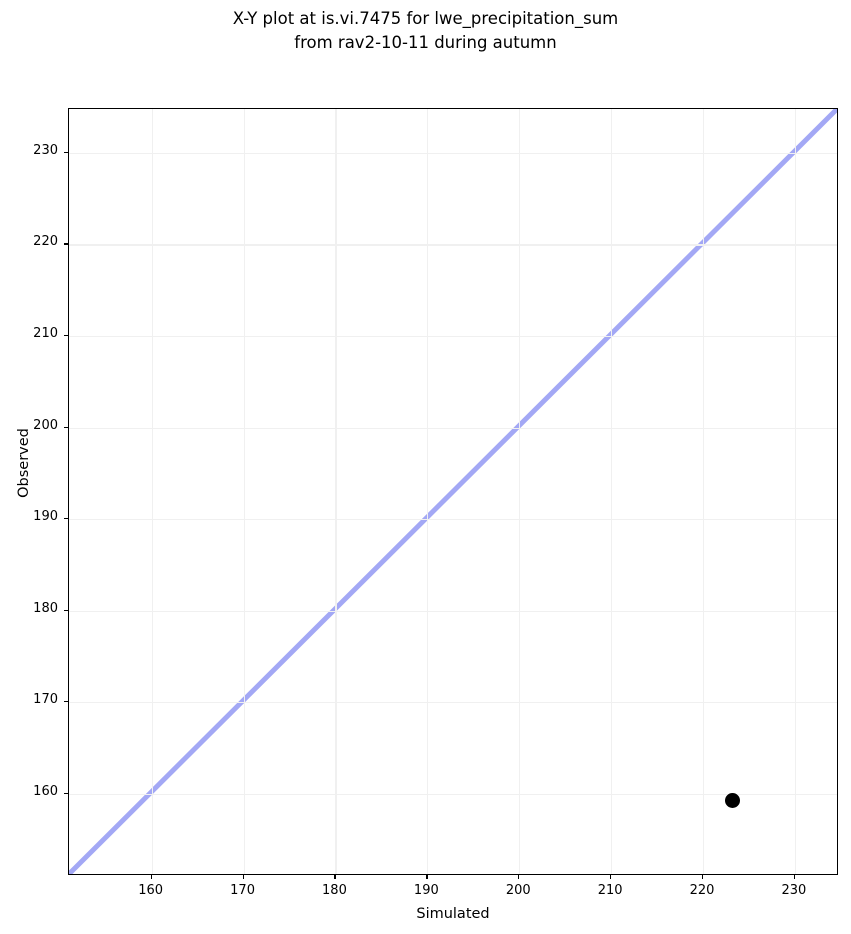 The height and width of the screenshot is (934, 851). What do you see at coordinates (45, 608) in the screenshot?
I see `y-axis-tick-label: 180` at bounding box center [45, 608].